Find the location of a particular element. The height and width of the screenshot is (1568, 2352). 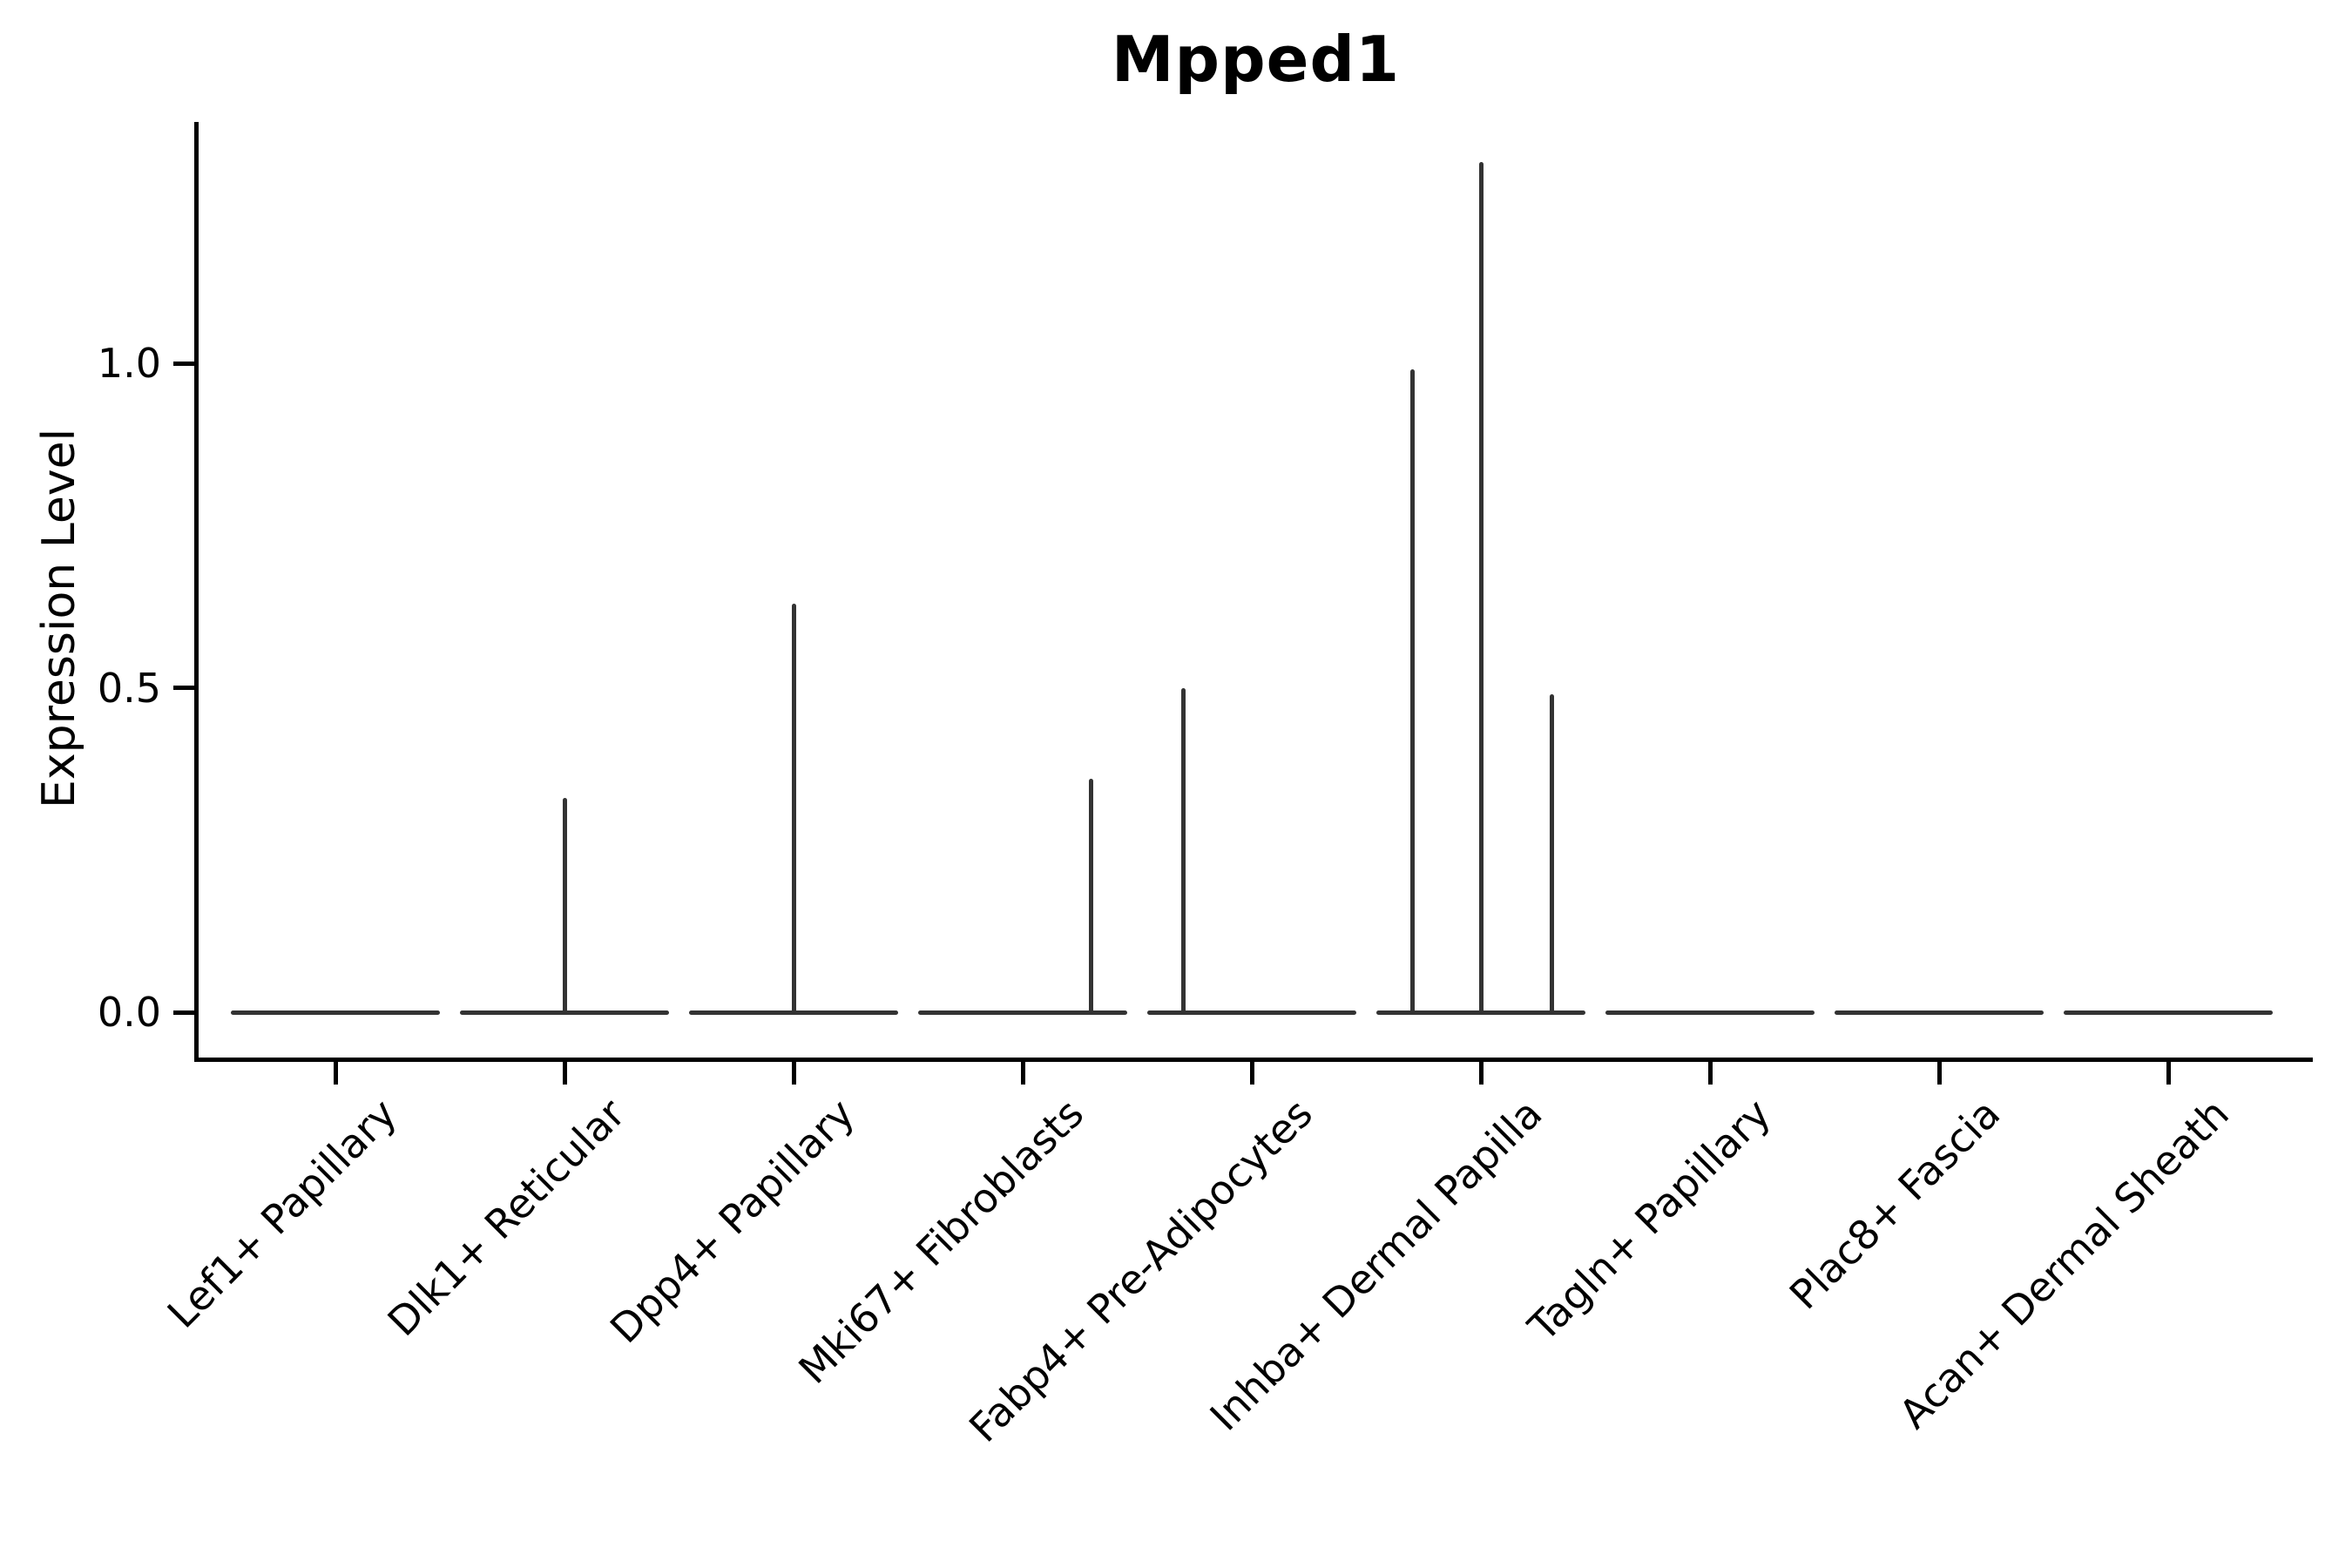

x-tick-label: Tagln+ Papillary is located at coordinates (1650, 1220).